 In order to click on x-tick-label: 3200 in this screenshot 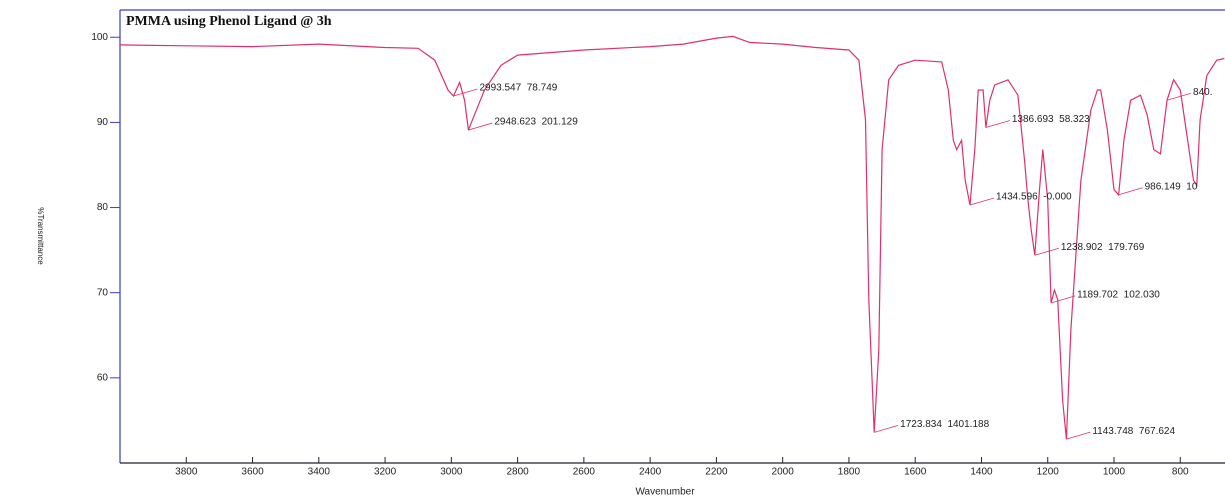, I will do `click(385, 472)`.